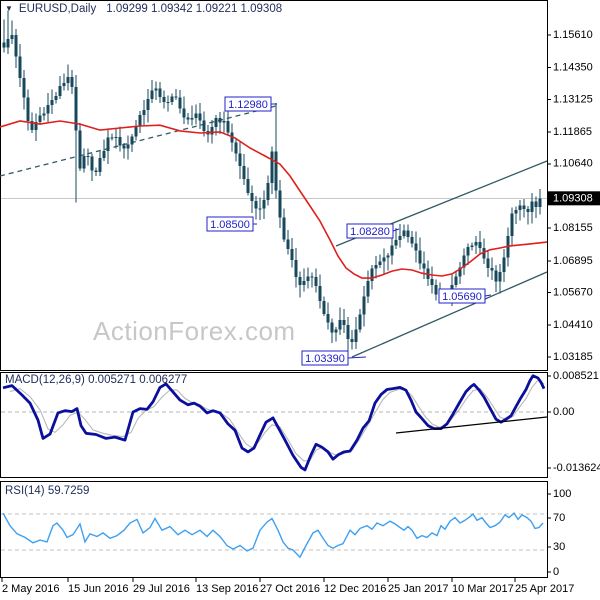 Image resolution: width=600 pixels, height=600 pixels. Describe the element at coordinates (471, 425) in the screenshot. I see `macd-support-trendline` at that location.